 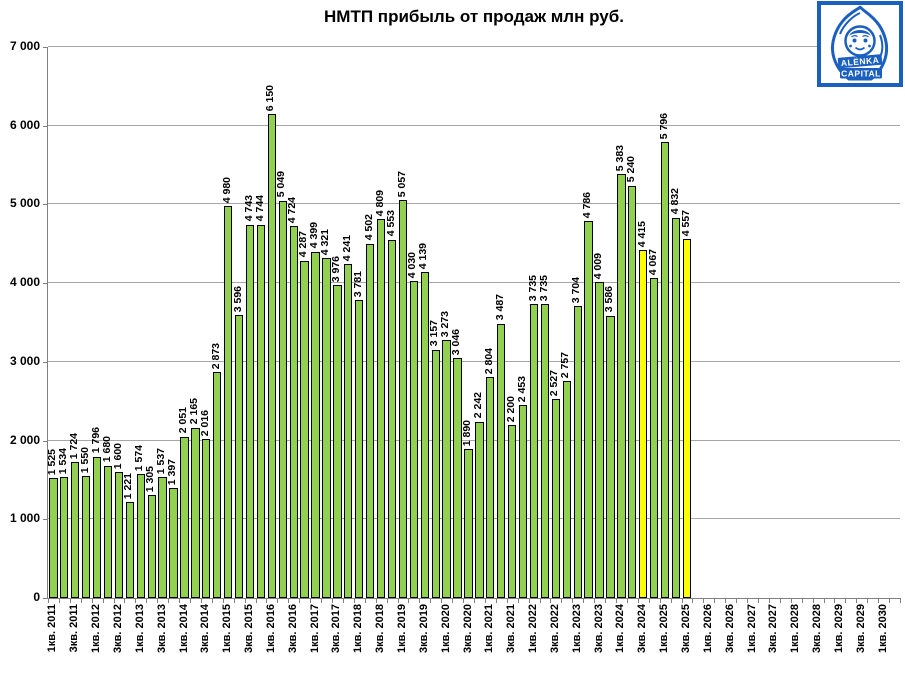 I want to click on bar-value-label: 4 009, so click(x=598, y=266).